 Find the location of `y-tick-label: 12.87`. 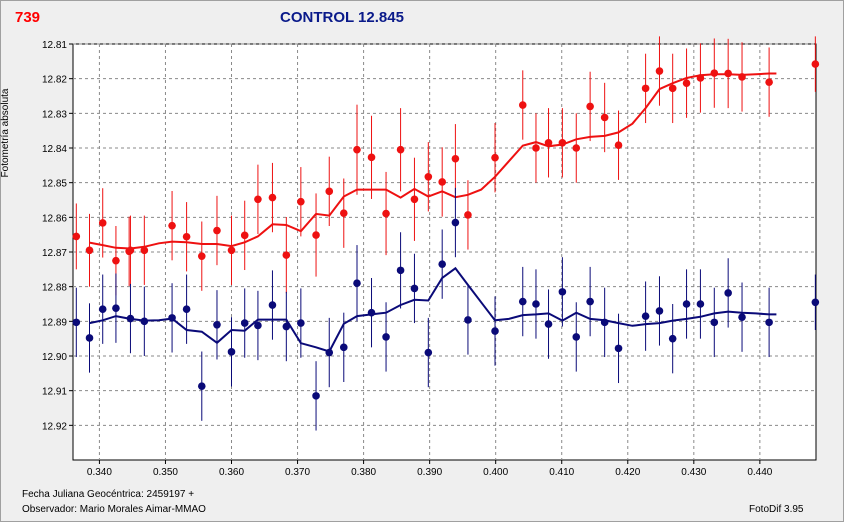

y-tick-label: 12.87 is located at coordinates (54, 253).